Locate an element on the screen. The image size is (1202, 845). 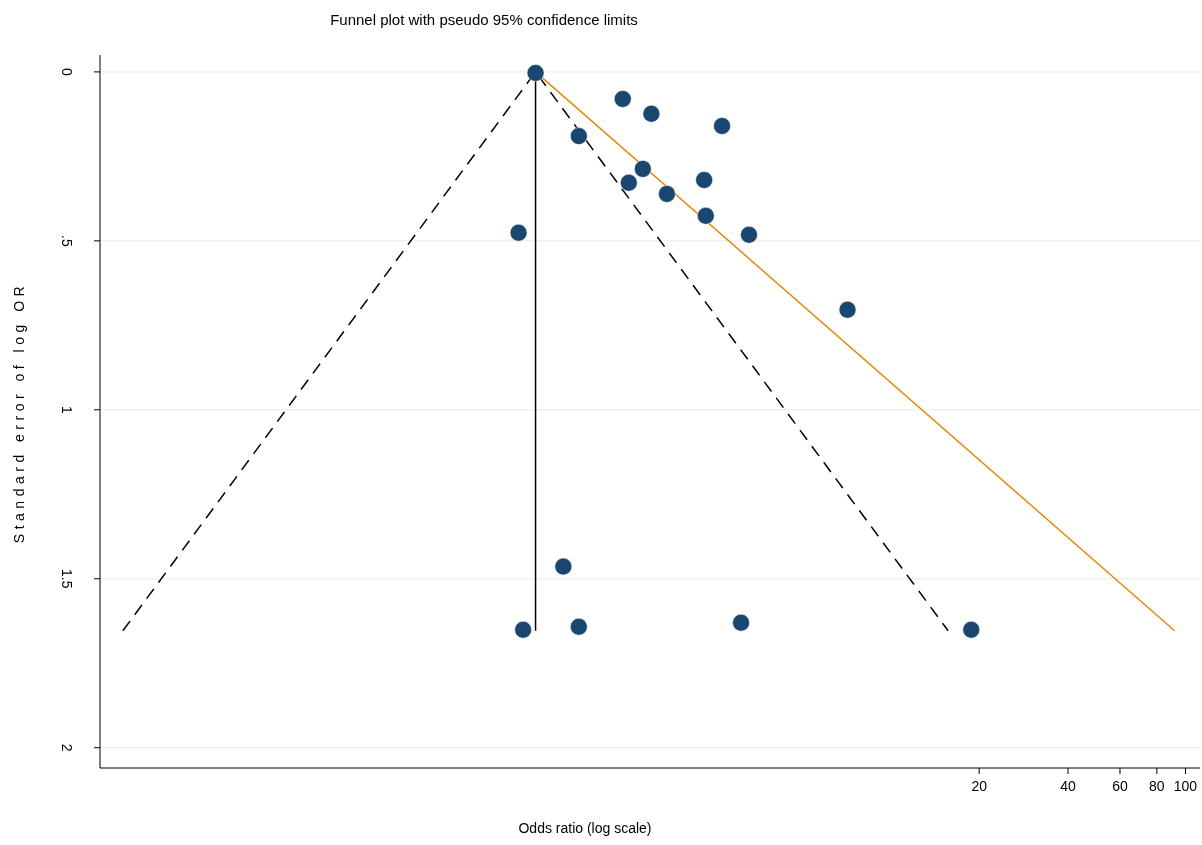
x-axis-title: Odds ratio (log scale) is located at coordinates (585, 828).